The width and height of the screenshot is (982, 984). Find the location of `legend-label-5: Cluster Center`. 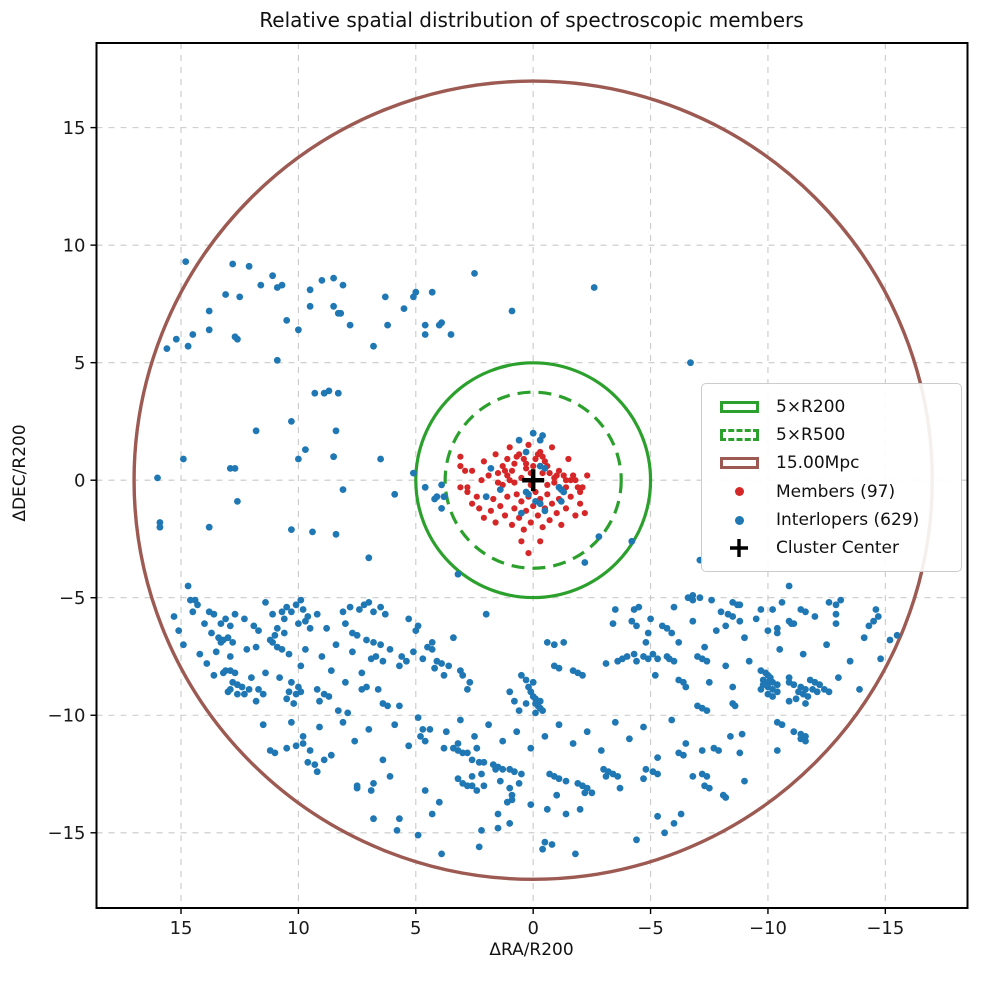

legend-label-5: Cluster Center is located at coordinates (837, 548).